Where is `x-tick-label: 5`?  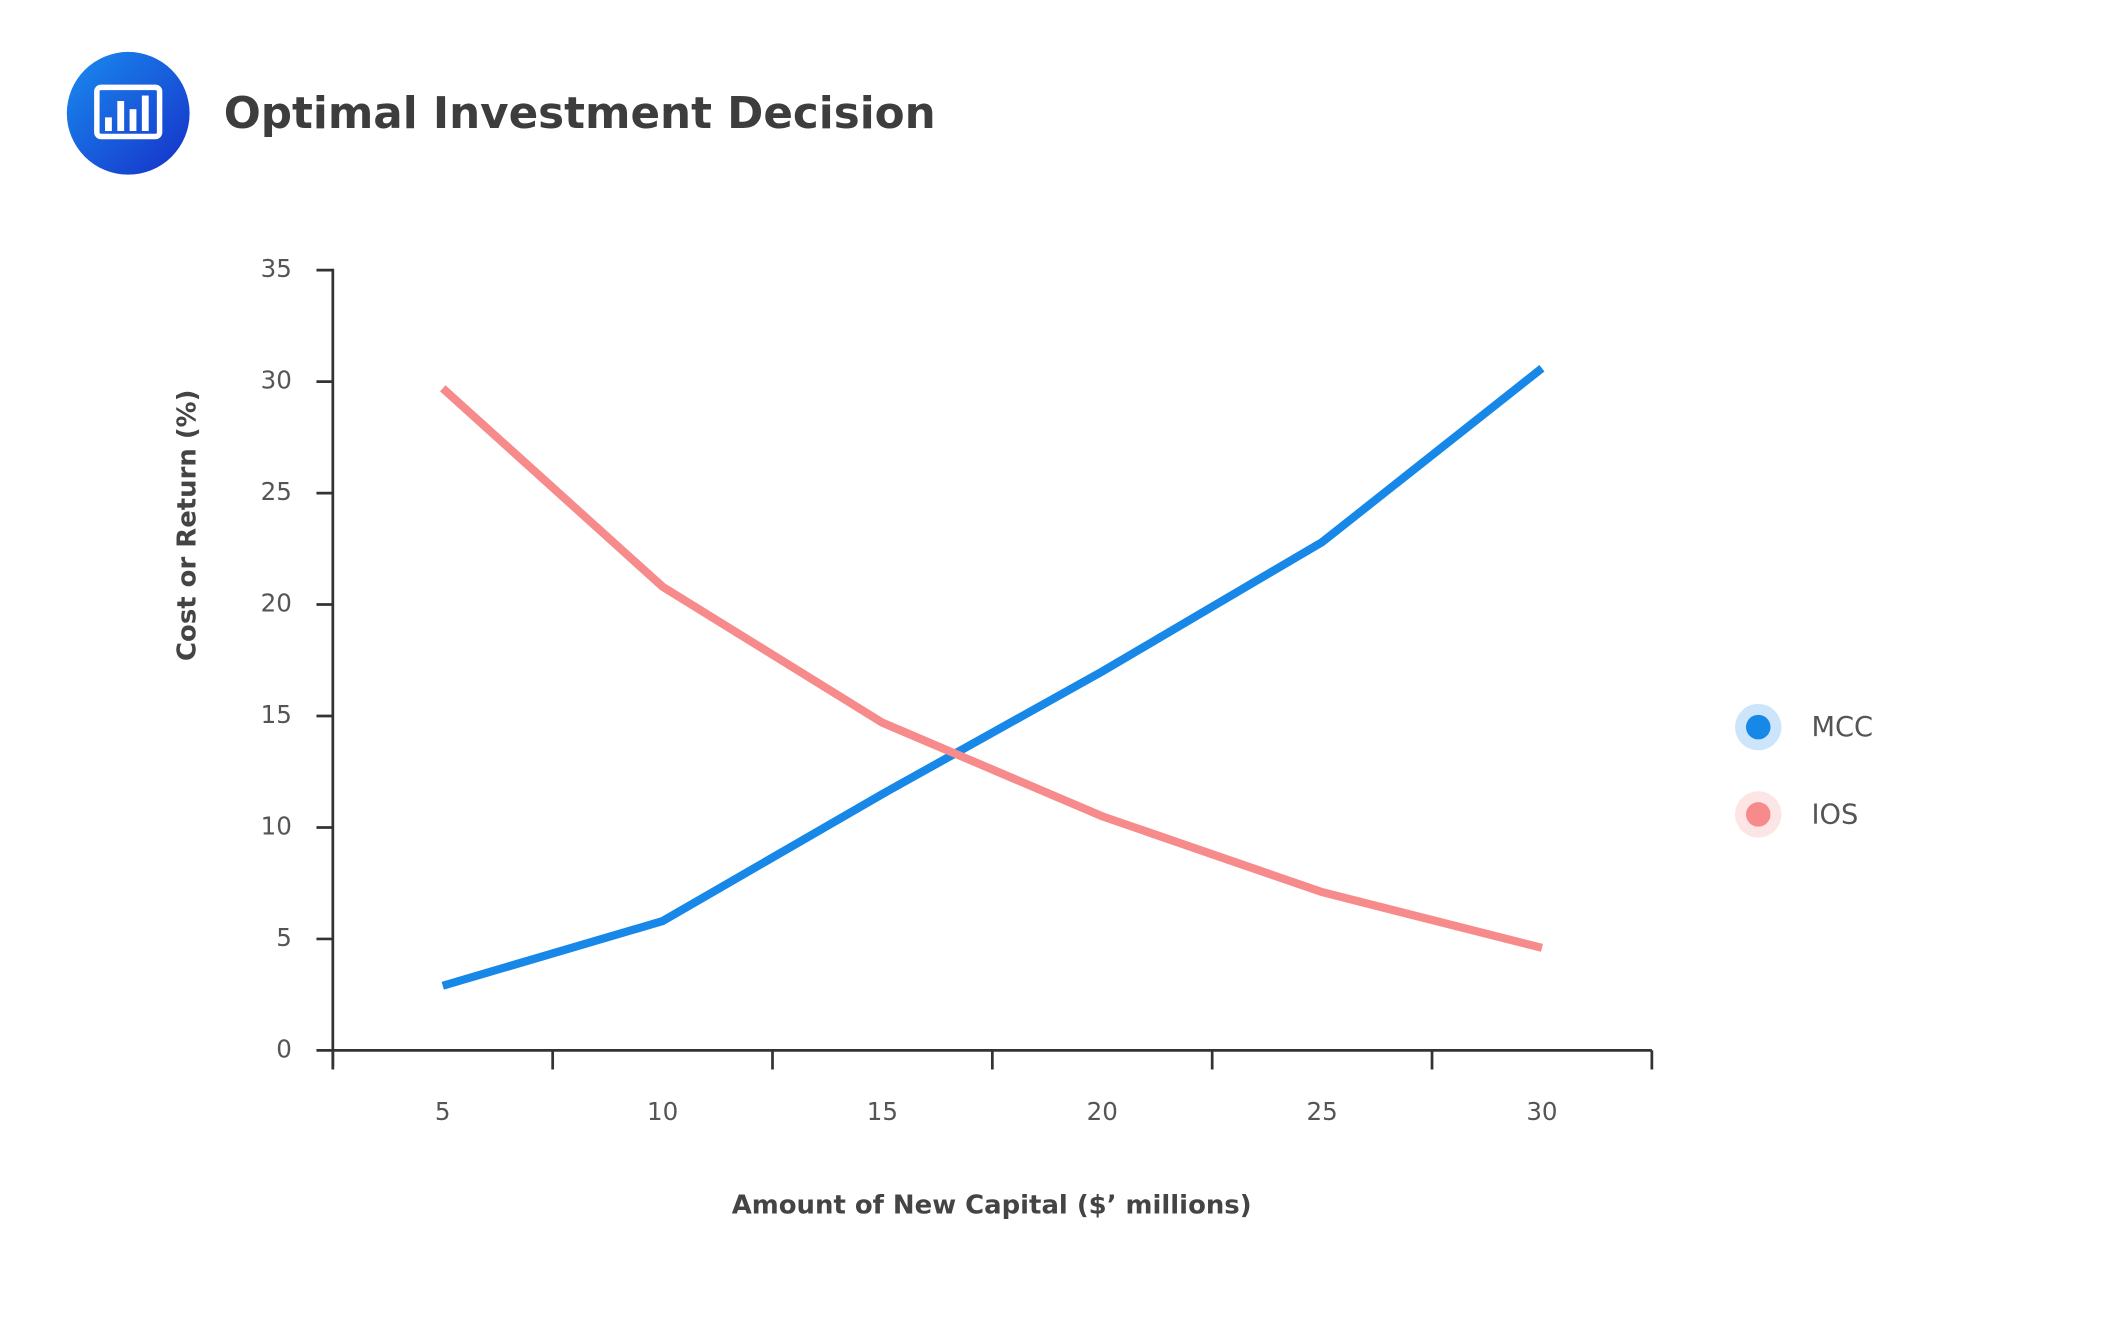
x-tick-label: 5 is located at coordinates (443, 1111).